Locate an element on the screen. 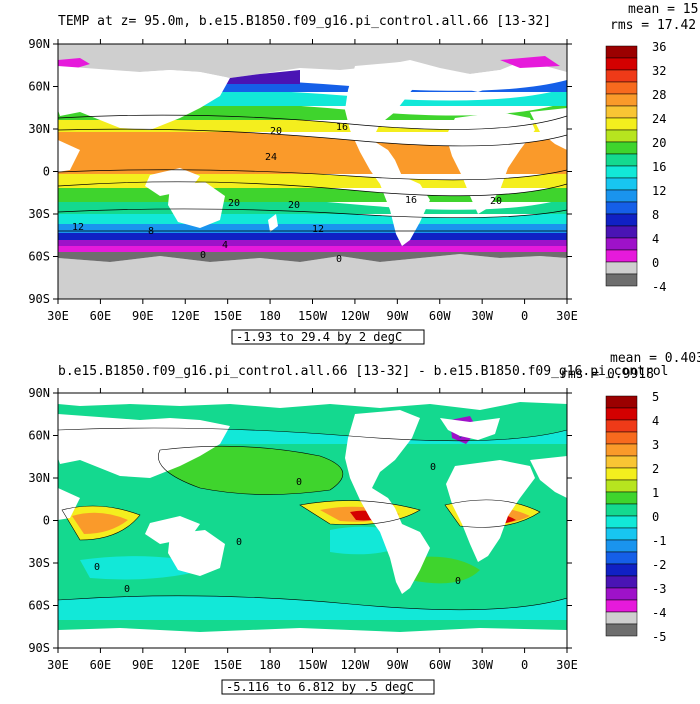 This screenshot has height=704, width=700. range-label: -5.116 to 6.812 by .5 degC is located at coordinates (320, 687).